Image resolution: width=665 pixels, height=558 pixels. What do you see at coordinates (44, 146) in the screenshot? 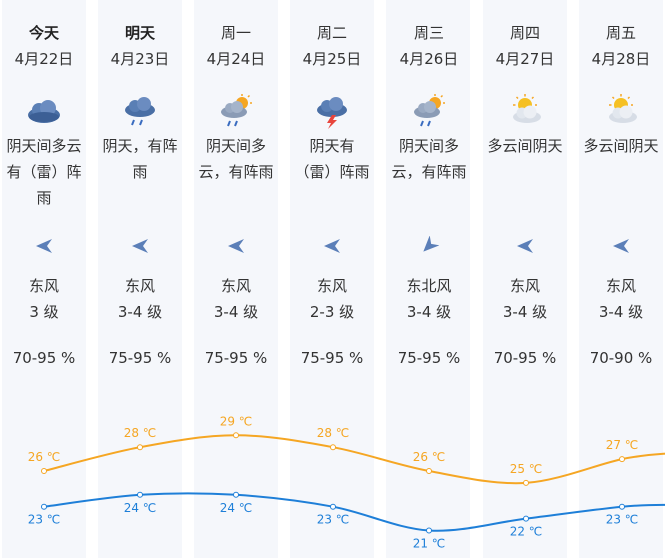
I see `weather-description-line: 阴天间多云` at bounding box center [44, 146].